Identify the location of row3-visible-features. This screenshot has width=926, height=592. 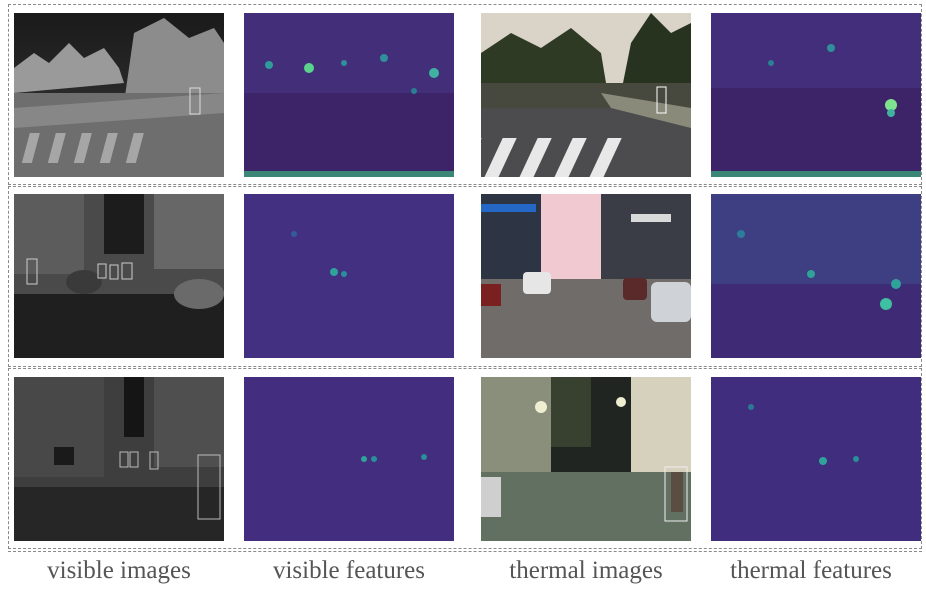
(349, 459).